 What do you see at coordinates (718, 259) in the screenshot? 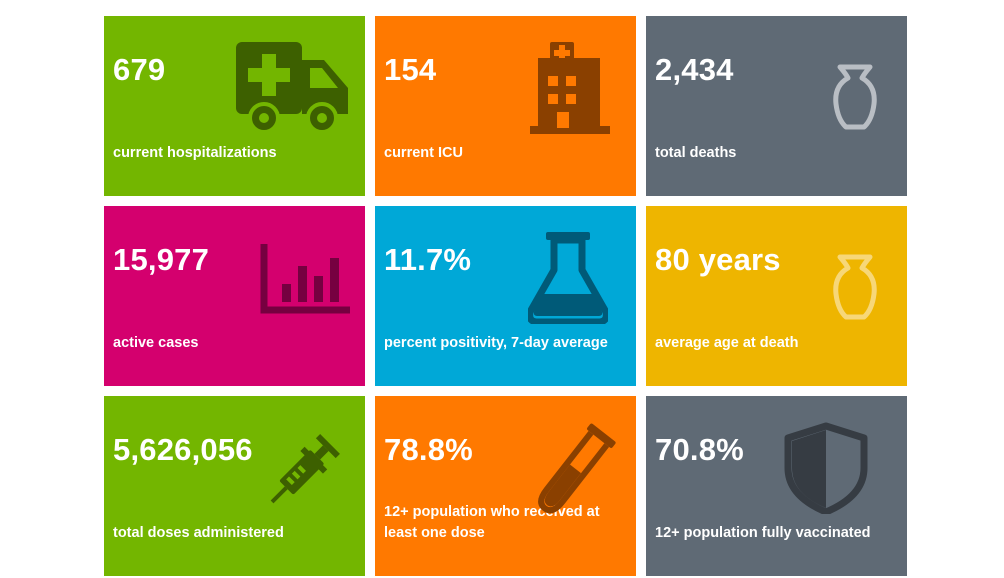
I see `stat-value: 80 years` at bounding box center [718, 259].